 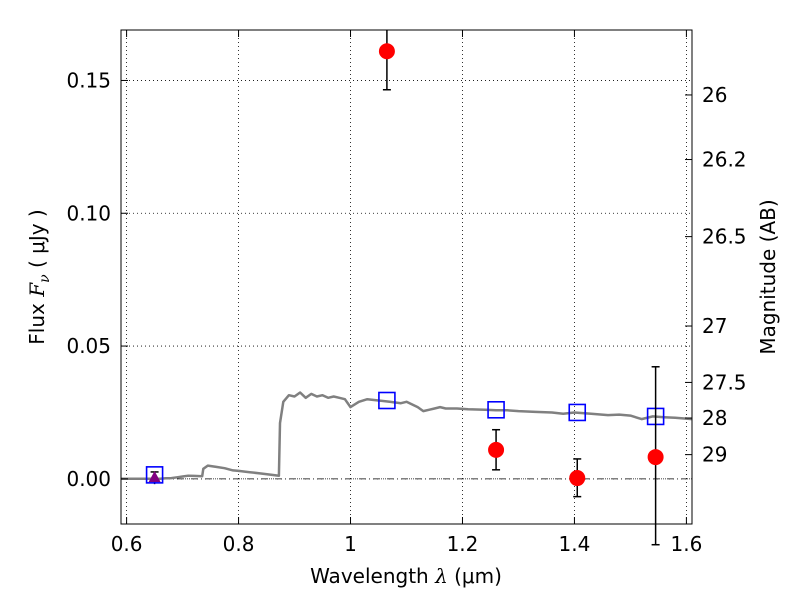 What do you see at coordinates (724, 382) in the screenshot?
I see `y2-tick-label: 27.5` at bounding box center [724, 382].